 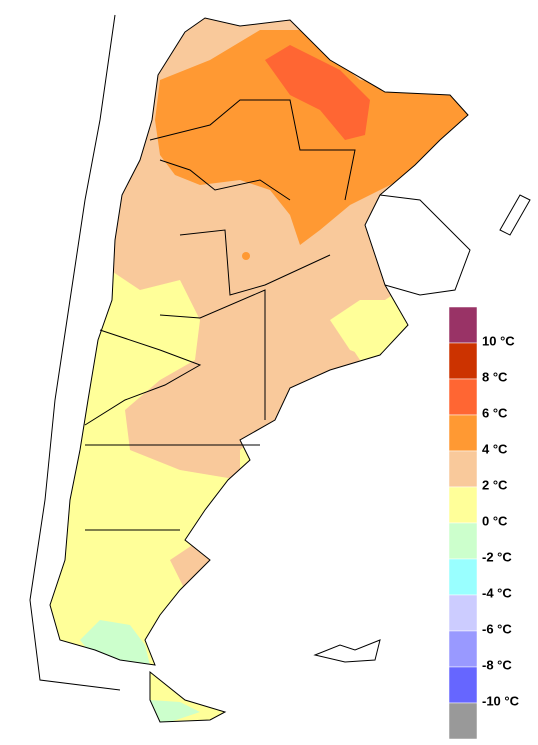 What do you see at coordinates (497, 592) in the screenshot?
I see `legend-label: -4 °C` at bounding box center [497, 592].